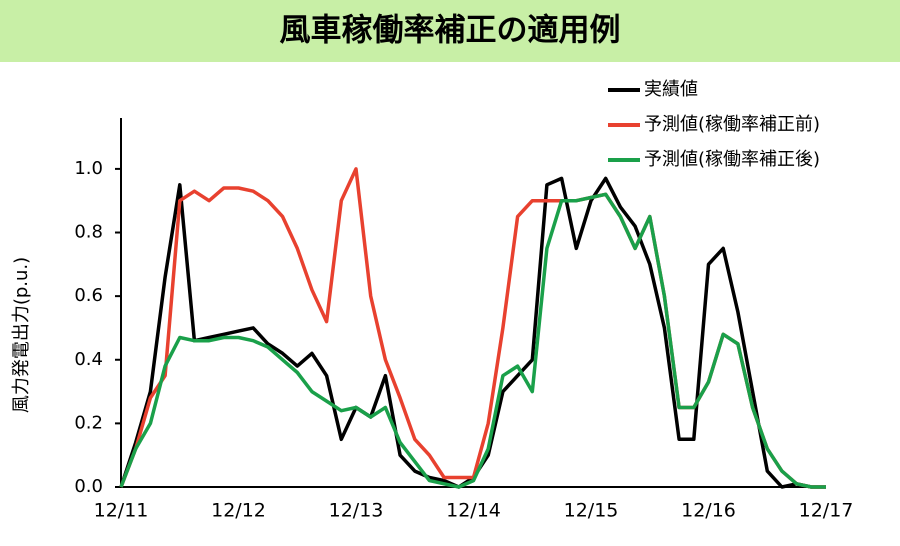  Describe the element at coordinates (826, 511) in the screenshot. I see `x-tick-label: 12/17` at that location.